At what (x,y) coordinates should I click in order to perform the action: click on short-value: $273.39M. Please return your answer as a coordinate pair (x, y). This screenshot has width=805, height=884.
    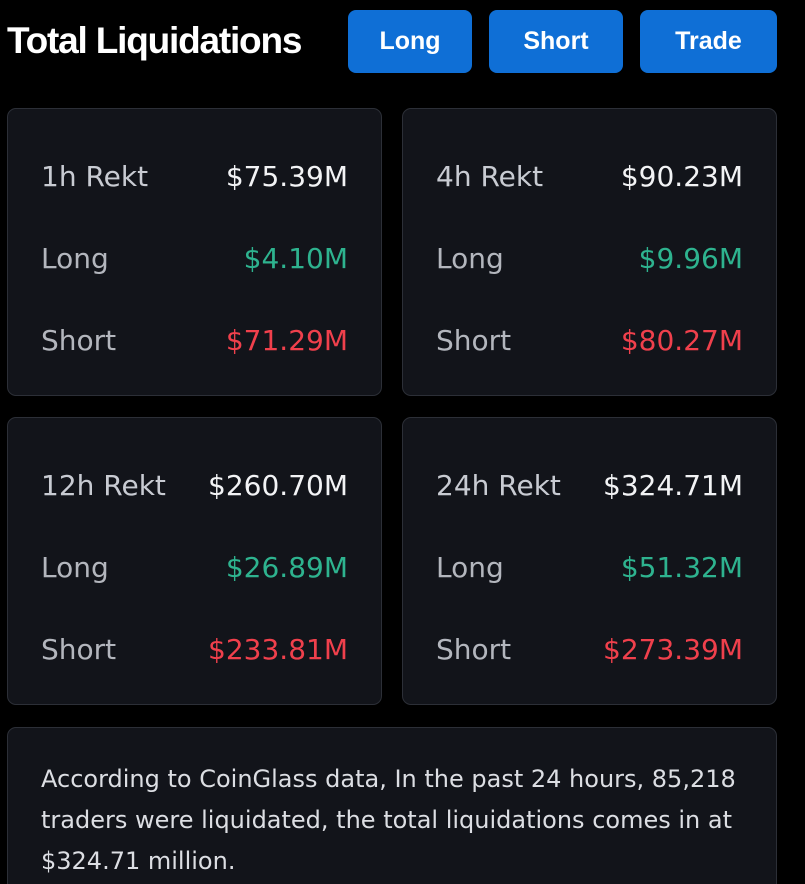
    Looking at the image, I should click on (673, 649).